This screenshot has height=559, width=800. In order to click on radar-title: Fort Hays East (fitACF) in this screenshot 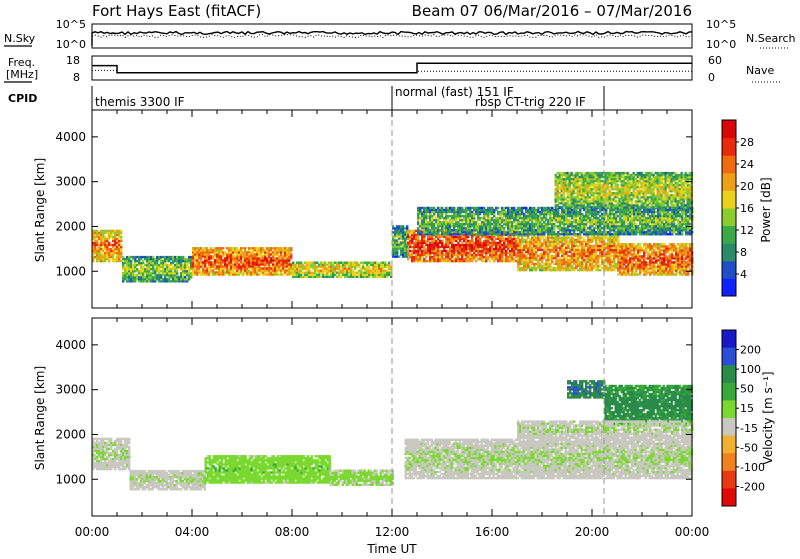, I will do `click(176, 11)`.